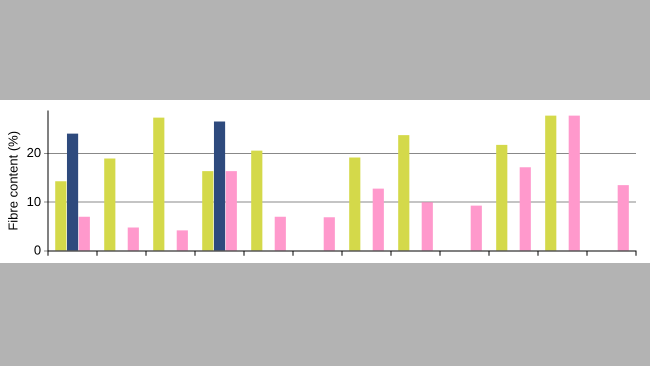  I want to click on y-tick-label: 10, so click(34, 201).